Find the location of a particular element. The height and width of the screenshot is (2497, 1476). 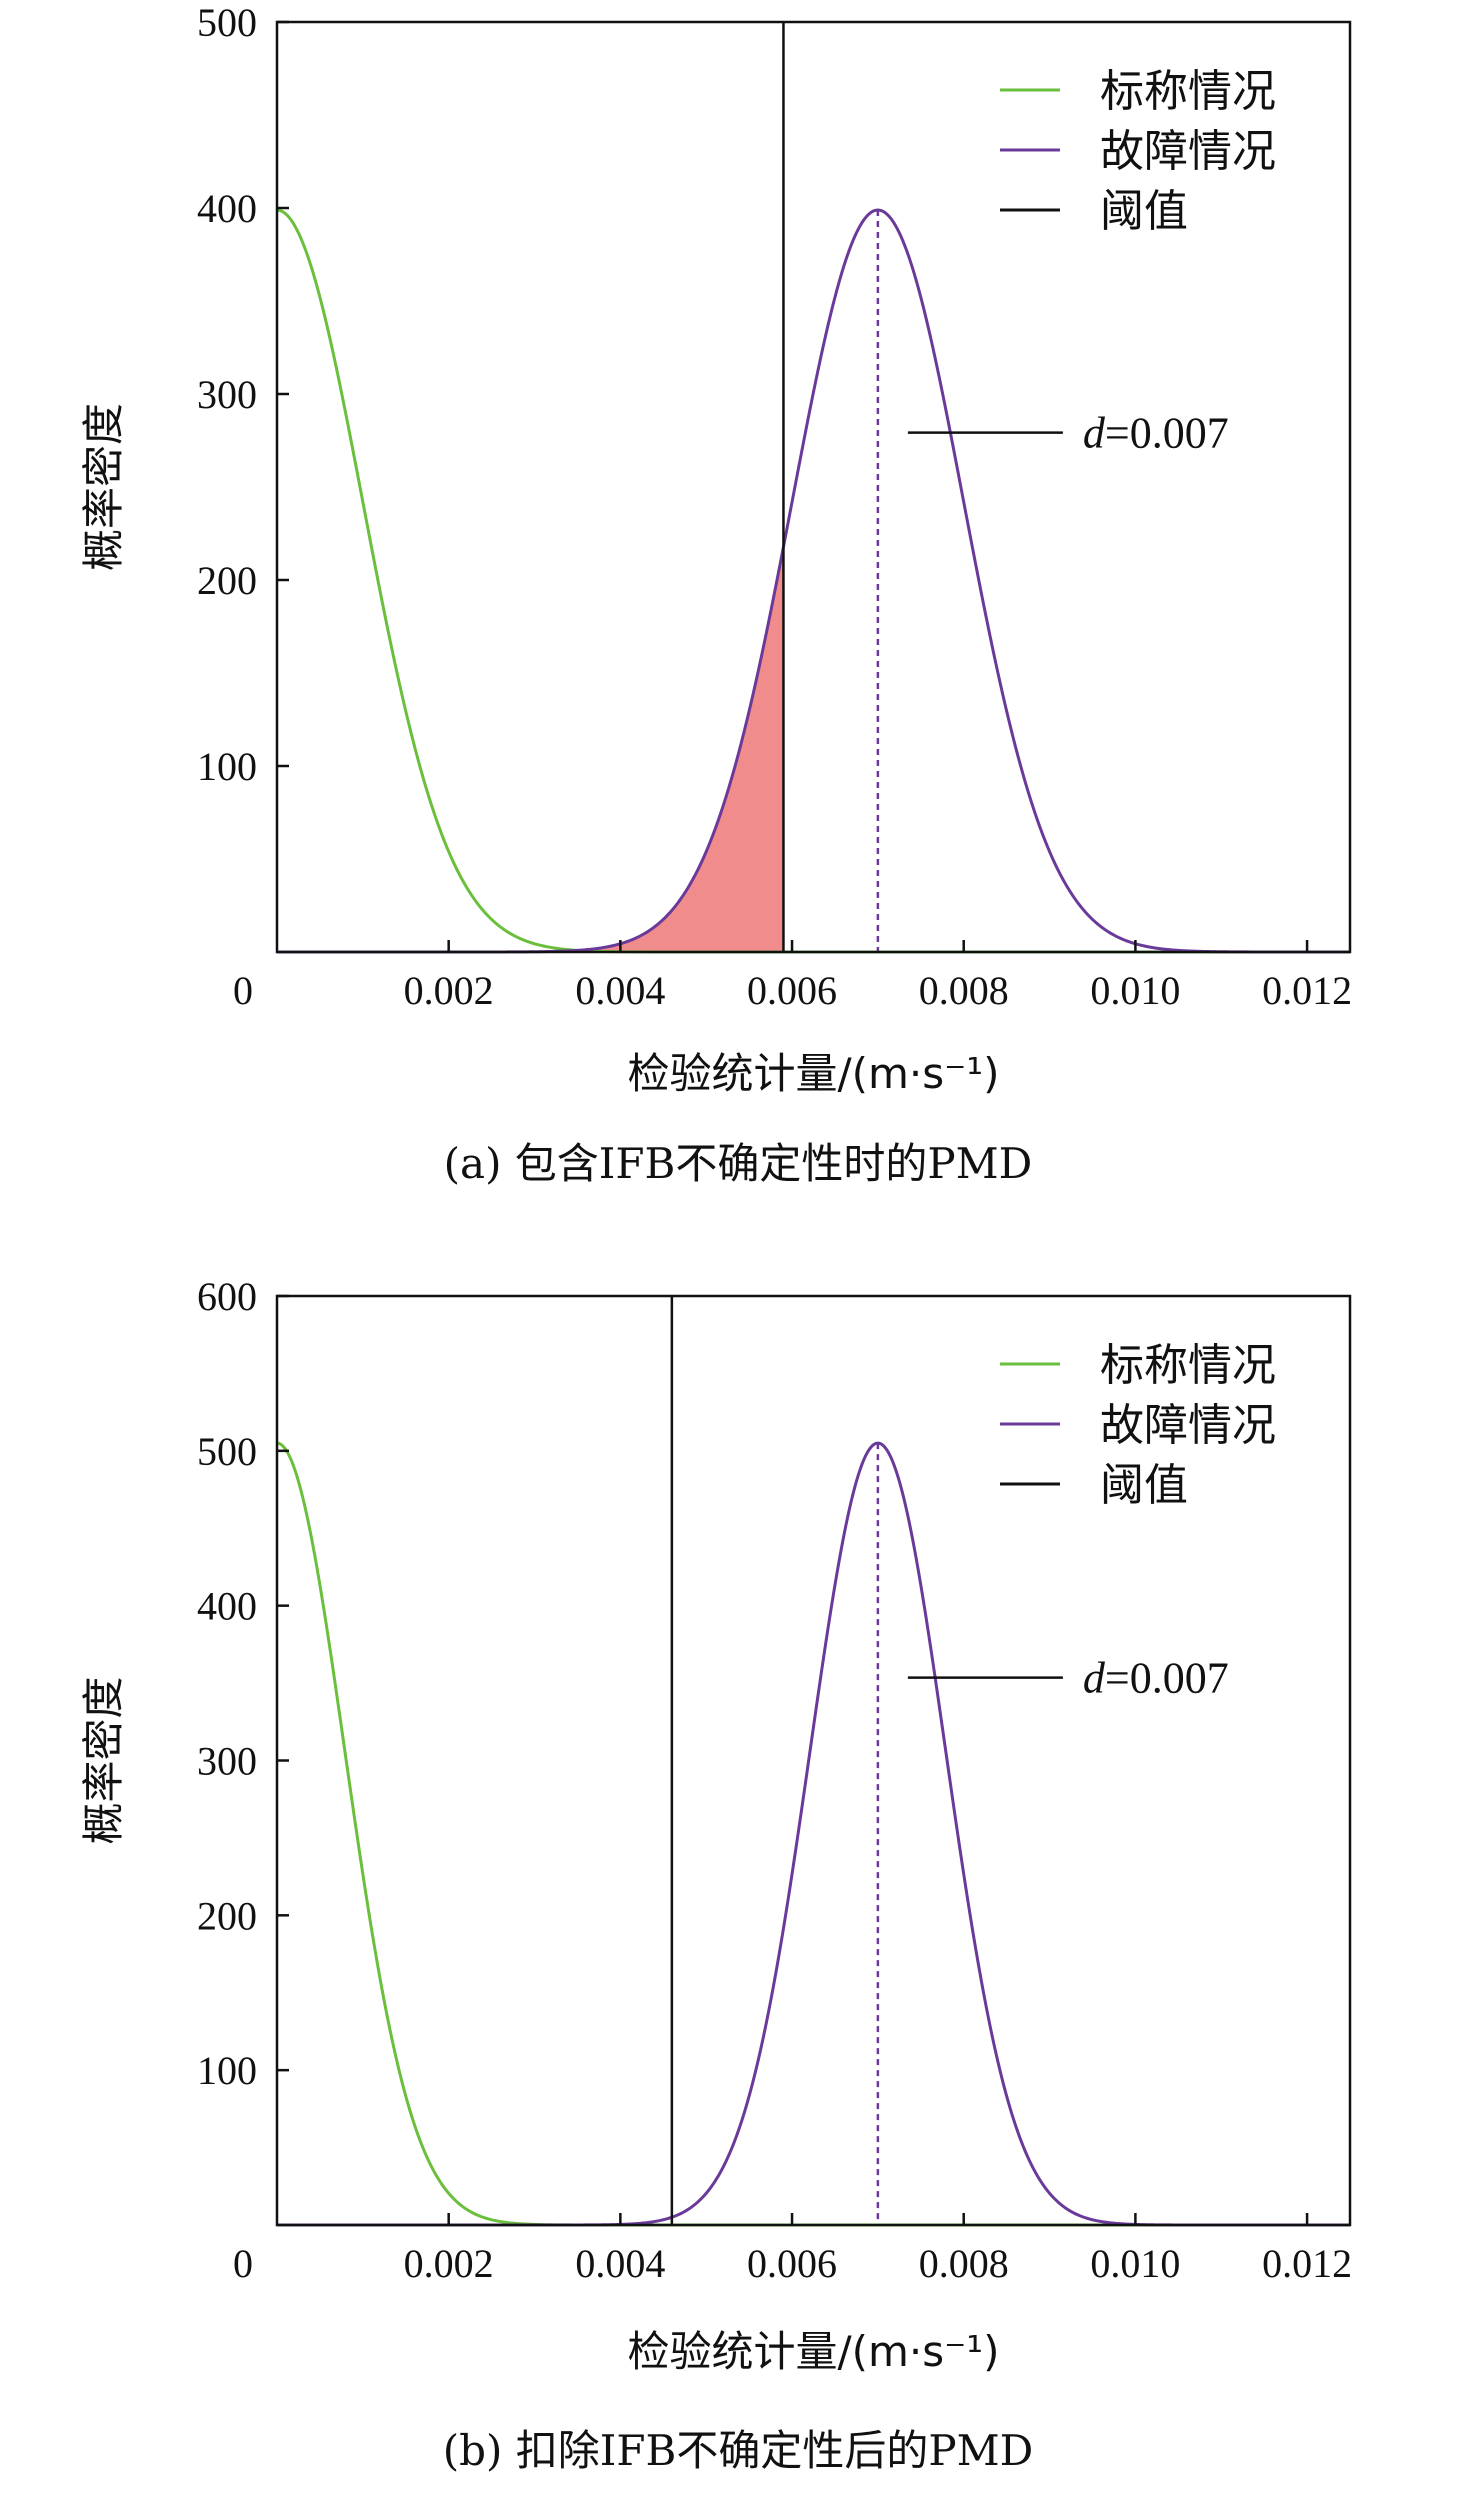

y-tick-label: 600 is located at coordinates (227, 1296).